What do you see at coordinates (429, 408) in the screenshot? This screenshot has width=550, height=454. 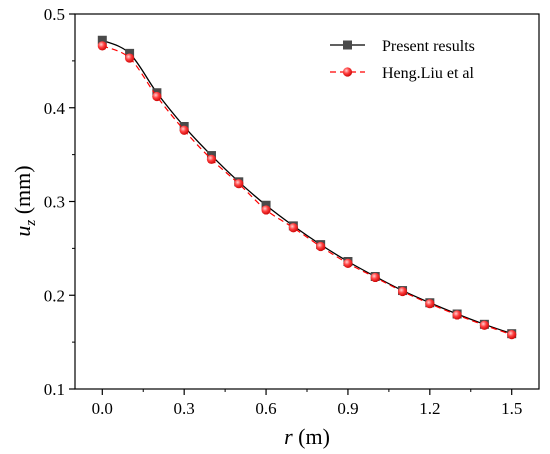 I see `x-tick-label: 1.2` at bounding box center [429, 408].